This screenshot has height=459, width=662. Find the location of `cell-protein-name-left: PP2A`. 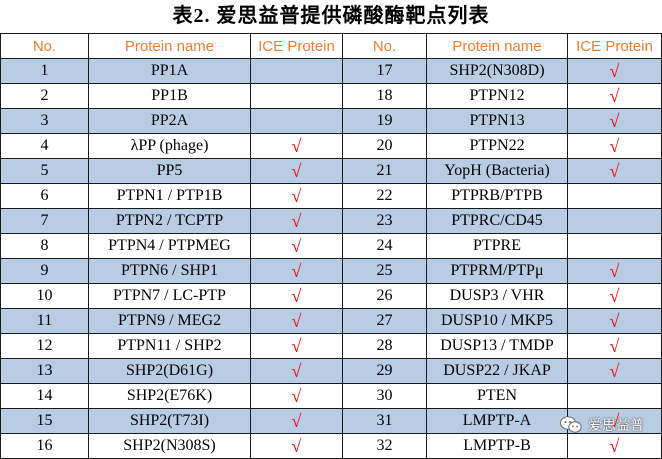

cell-protein-name-left: PP2A is located at coordinates (169, 121).